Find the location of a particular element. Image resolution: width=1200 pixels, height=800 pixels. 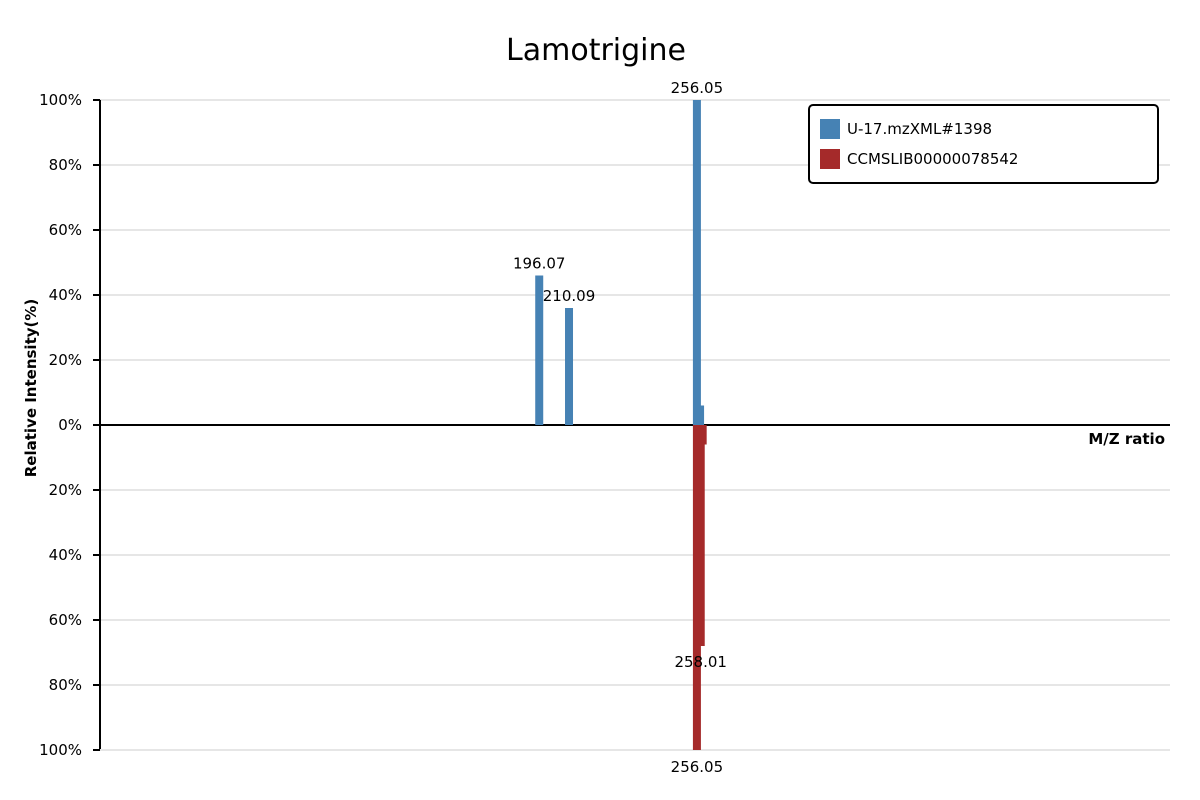

peak-label: 210.09 is located at coordinates (569, 296).